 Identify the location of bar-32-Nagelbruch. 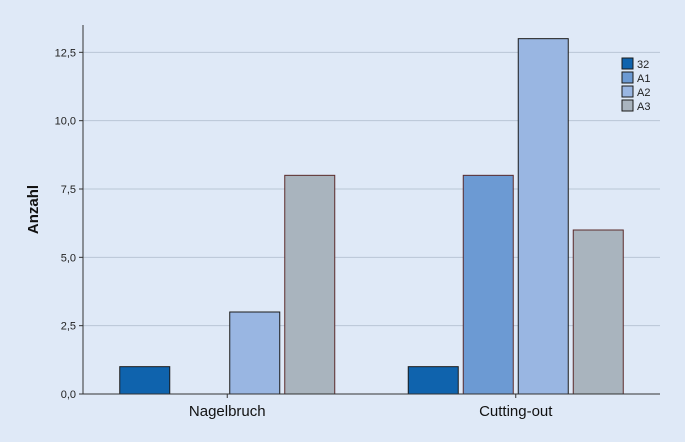
(145, 380).